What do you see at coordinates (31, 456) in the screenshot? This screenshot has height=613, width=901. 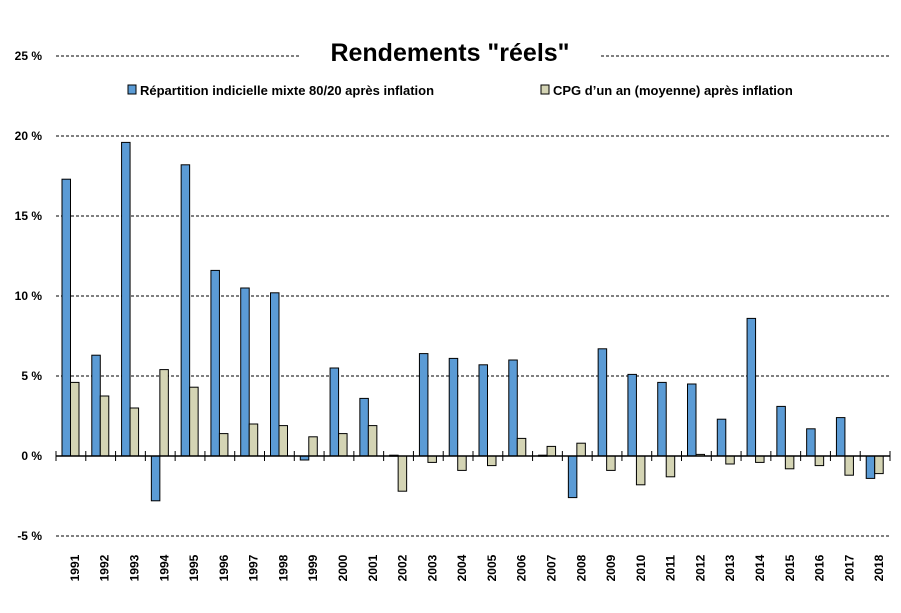 I see `y-tick-label: 0 %` at bounding box center [31, 456].